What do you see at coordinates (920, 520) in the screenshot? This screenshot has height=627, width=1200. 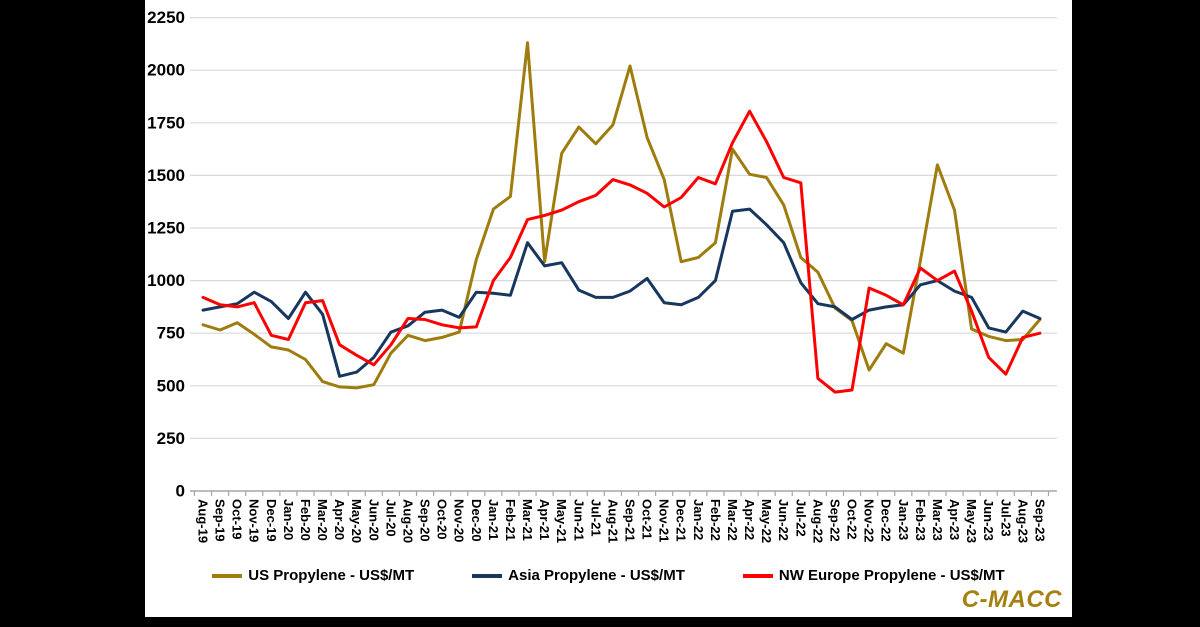 I see `svg-text: Feb-23` at bounding box center [920, 520].